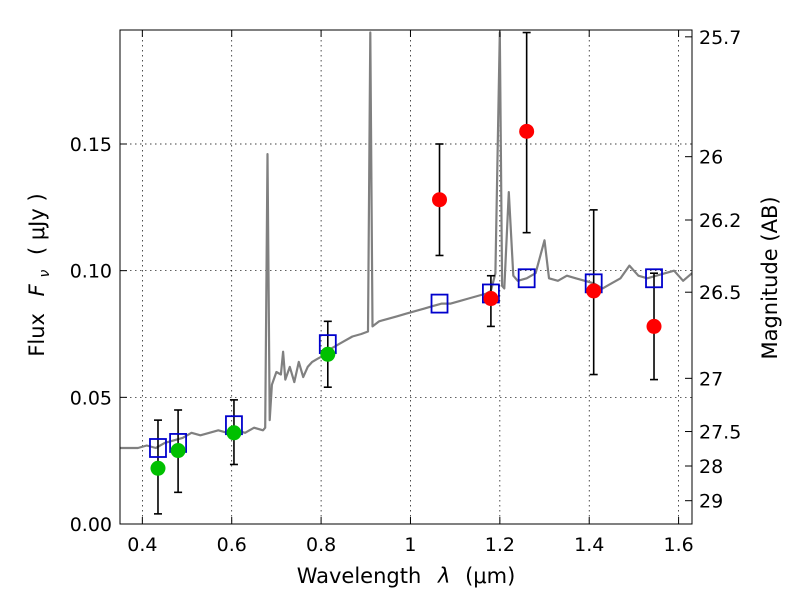 Image resolution: width=800 pixels, height=600 pixels. I want to click on right-axis-label: Magnitude (AB), so click(770, 277).